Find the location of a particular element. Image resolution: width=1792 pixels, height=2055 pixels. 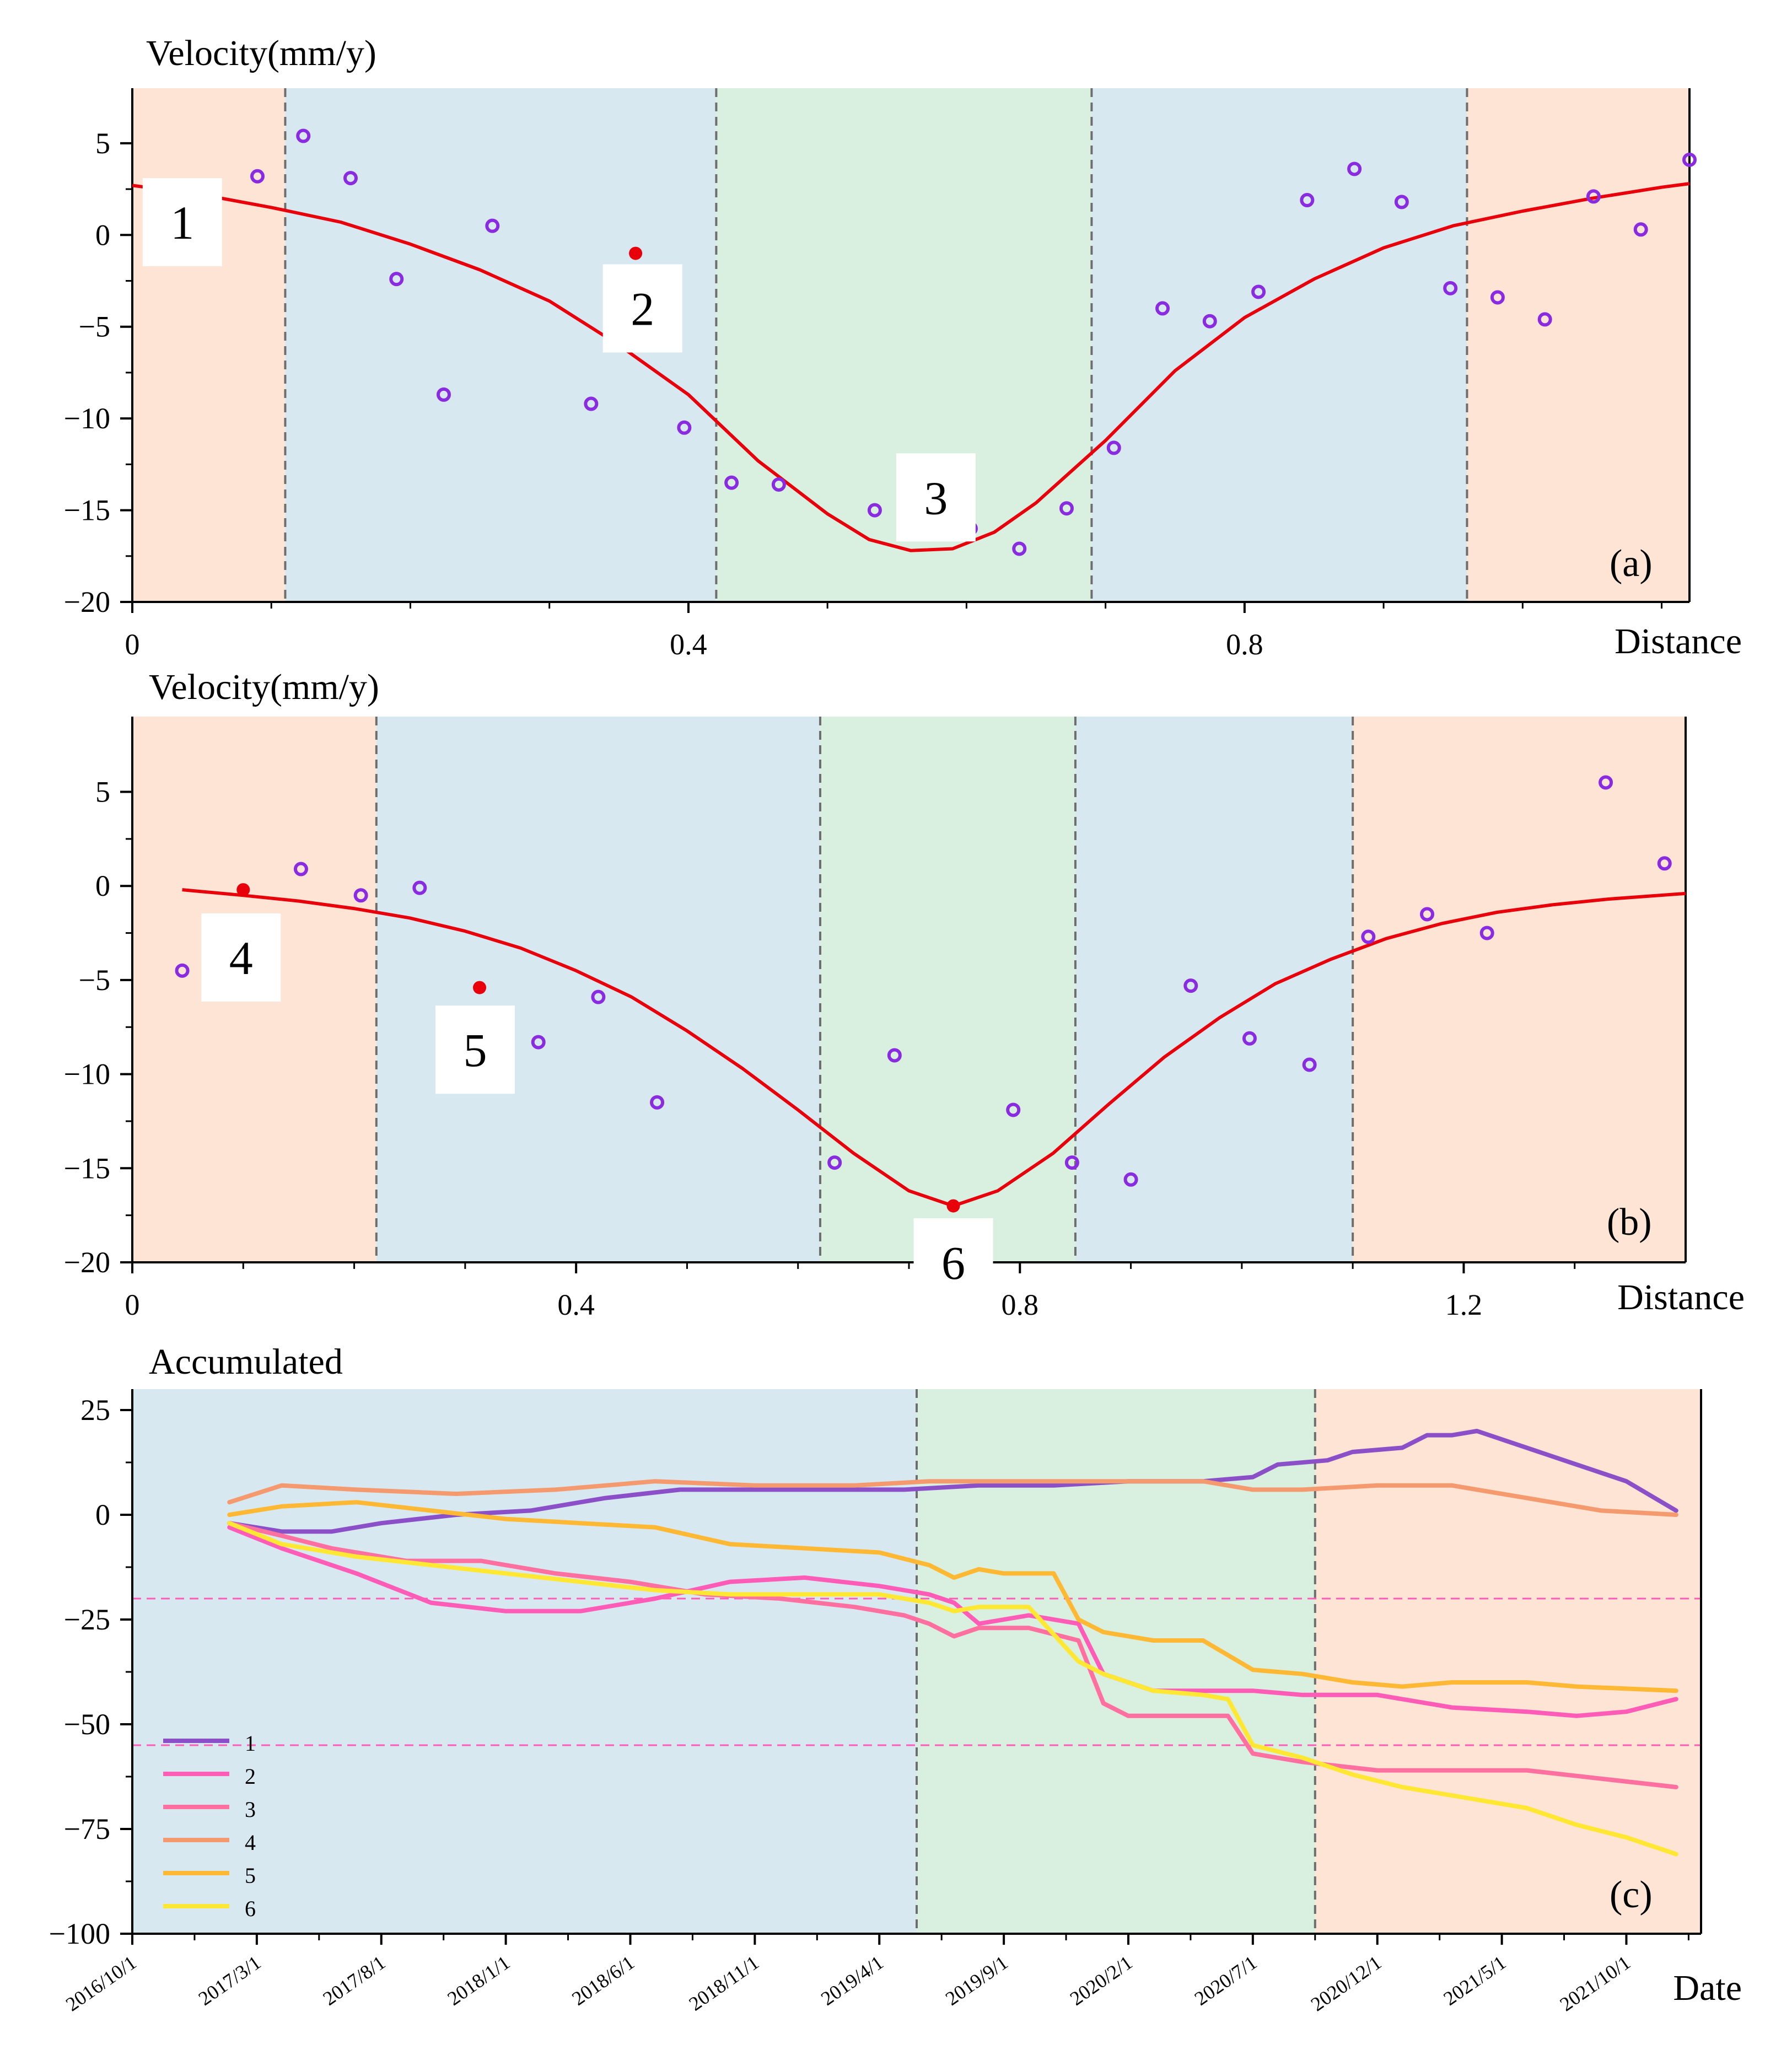

point-label: 5 is located at coordinates (475, 1050).